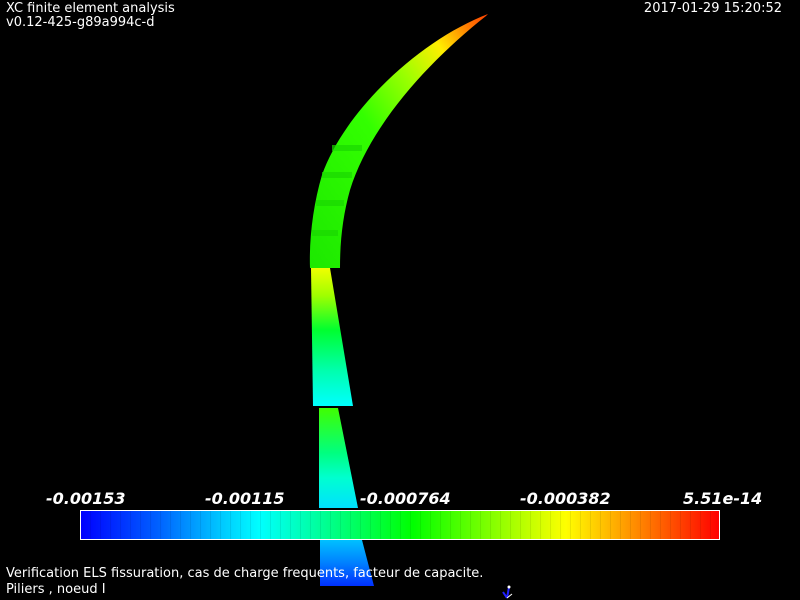  I want to click on colorbar-label-min: -0.00153, so click(86, 498).